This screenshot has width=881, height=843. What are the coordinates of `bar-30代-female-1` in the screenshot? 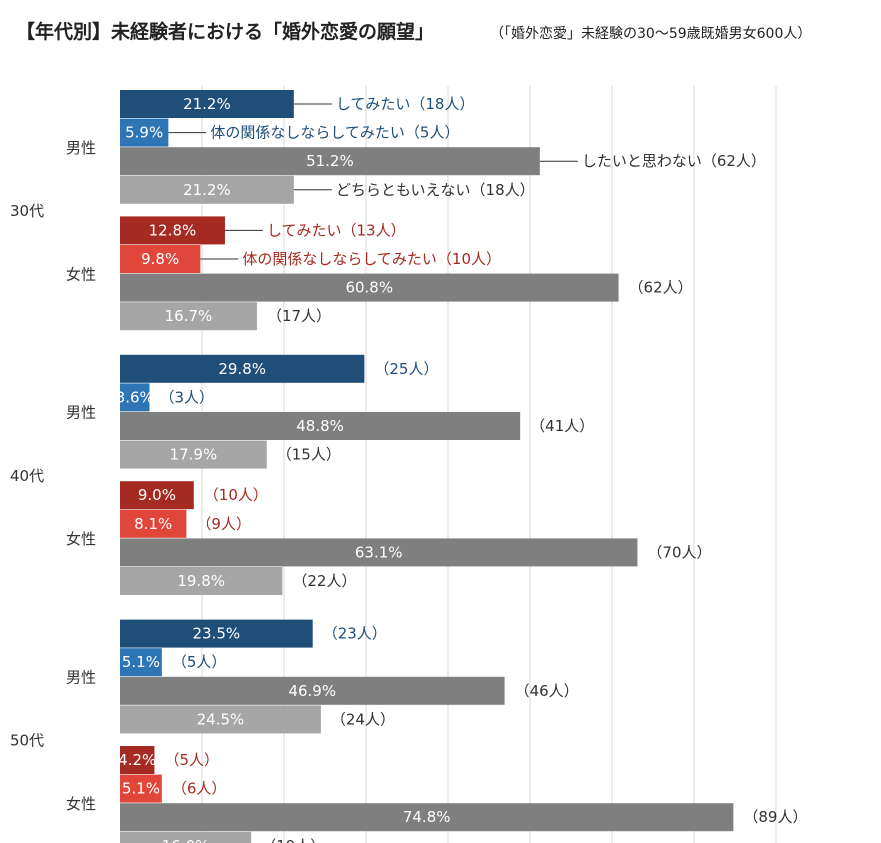 It's located at (160, 259).